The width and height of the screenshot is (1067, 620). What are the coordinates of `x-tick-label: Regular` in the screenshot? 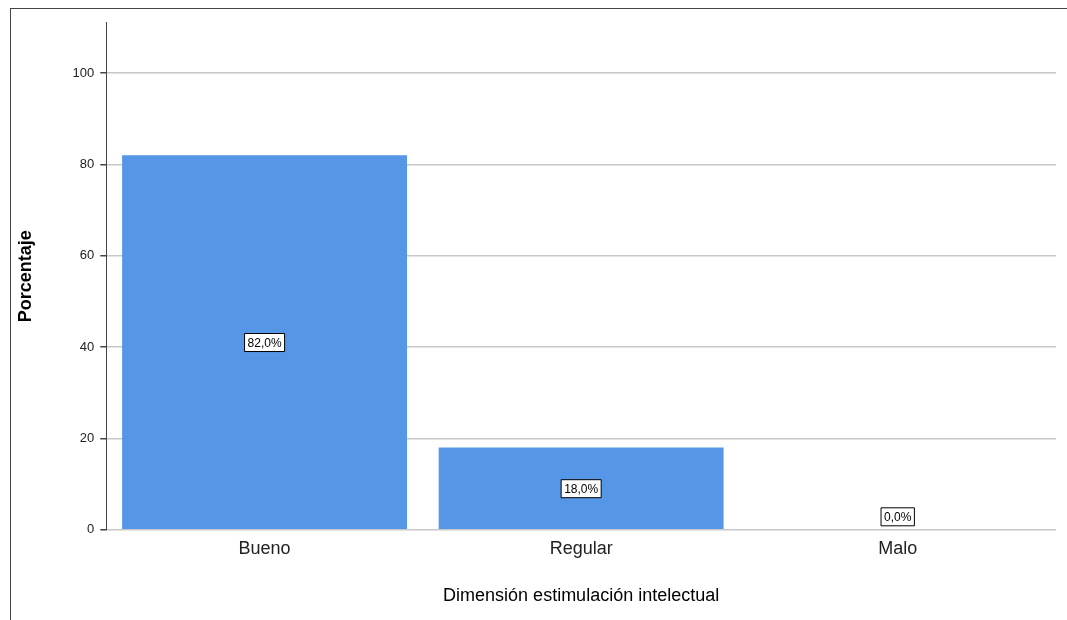 It's located at (581, 547).